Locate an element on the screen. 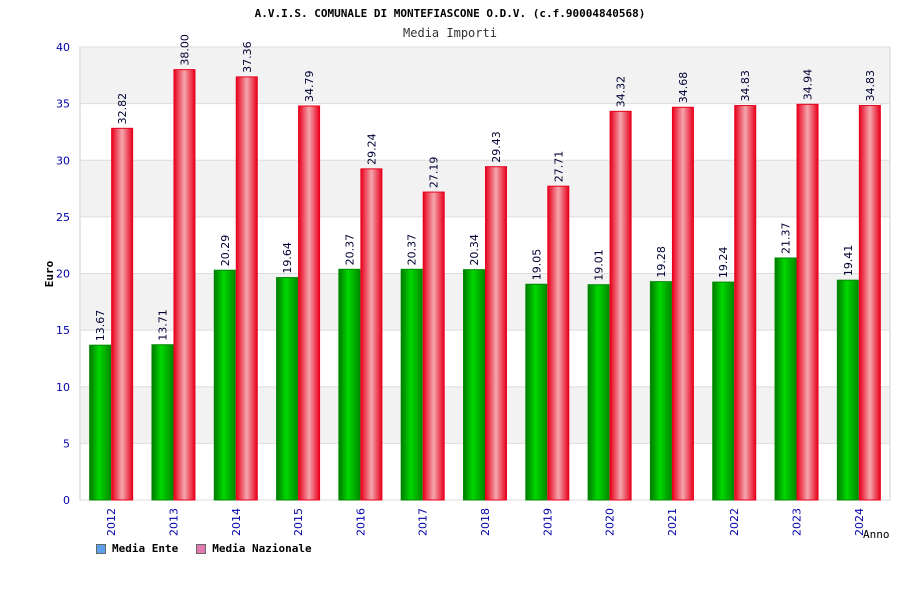  bar-media-ente-2016 is located at coordinates (349, 384).